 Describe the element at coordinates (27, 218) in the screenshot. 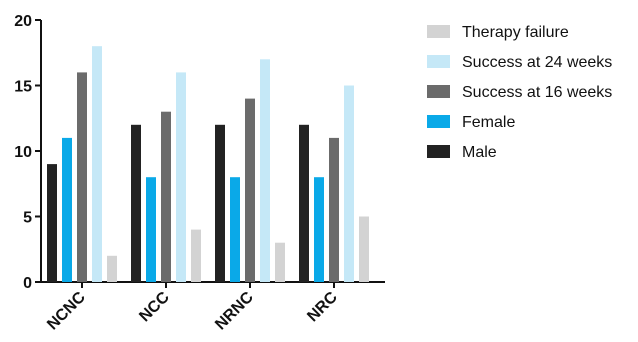

I see `y-tick-label: 5` at that location.